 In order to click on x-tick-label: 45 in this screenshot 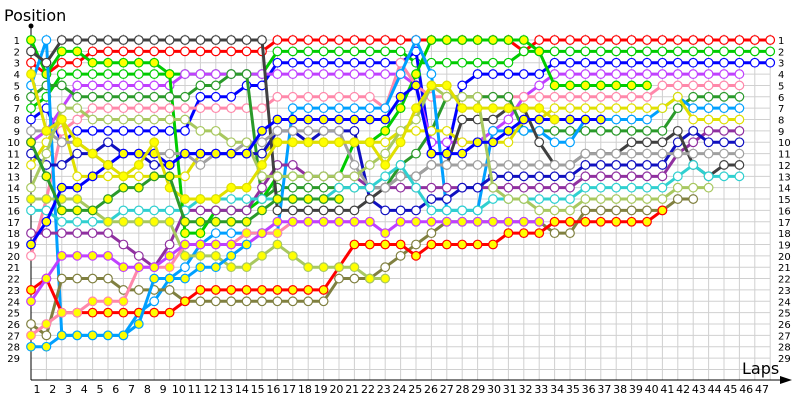, I will do `click(730, 389)`.